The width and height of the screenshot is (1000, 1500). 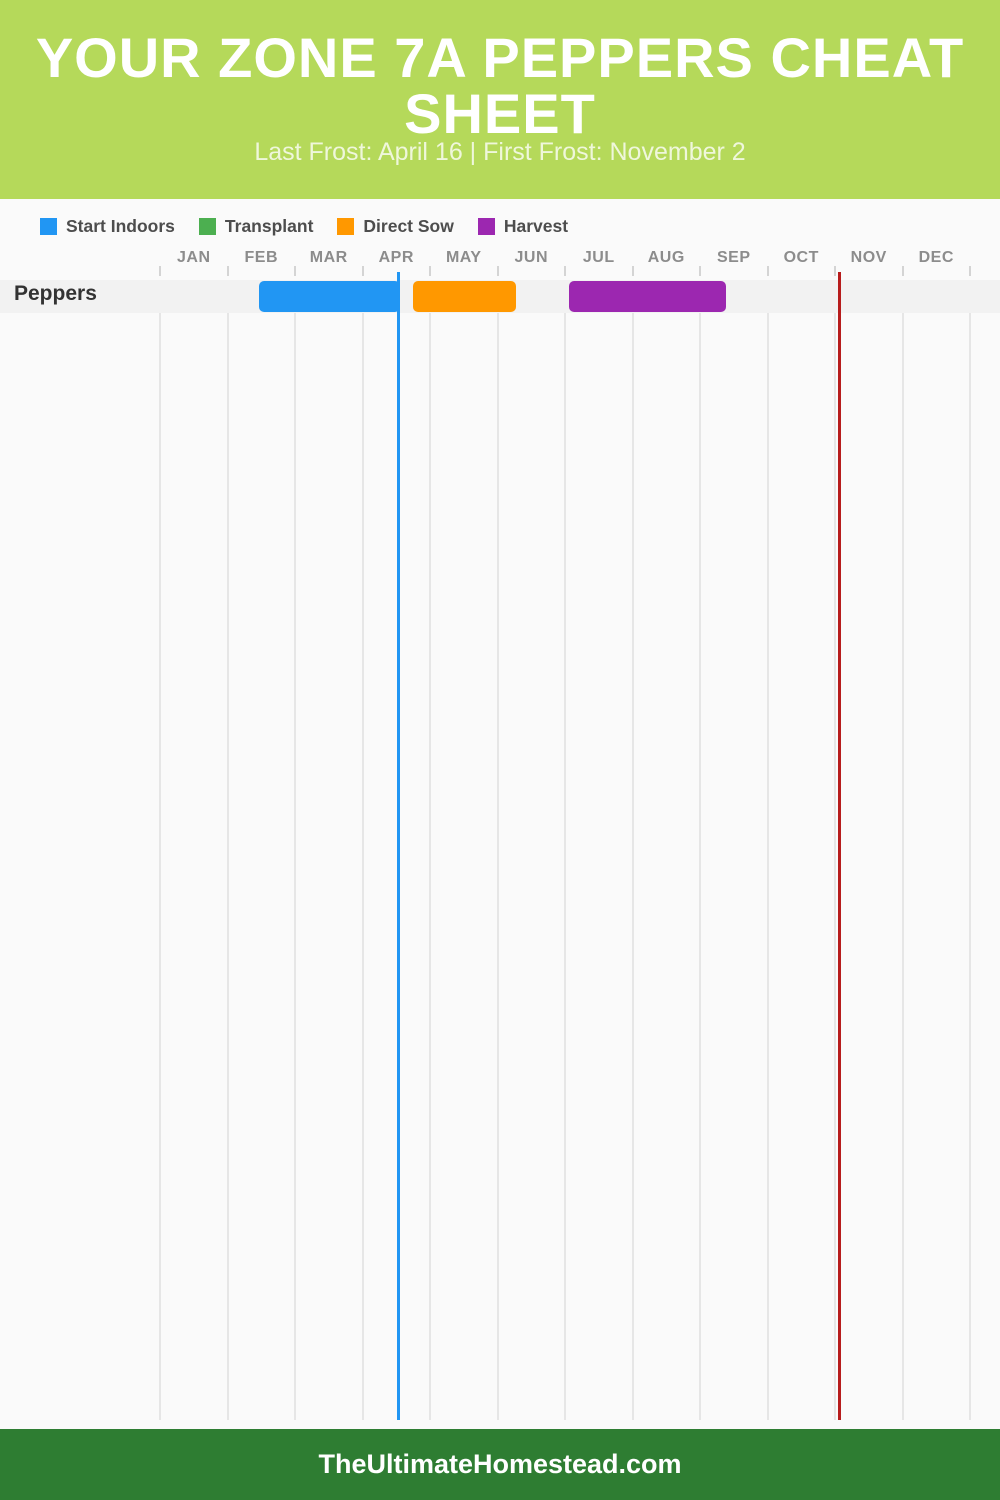 I want to click on legend-item-label: Harvest, so click(x=536, y=226).